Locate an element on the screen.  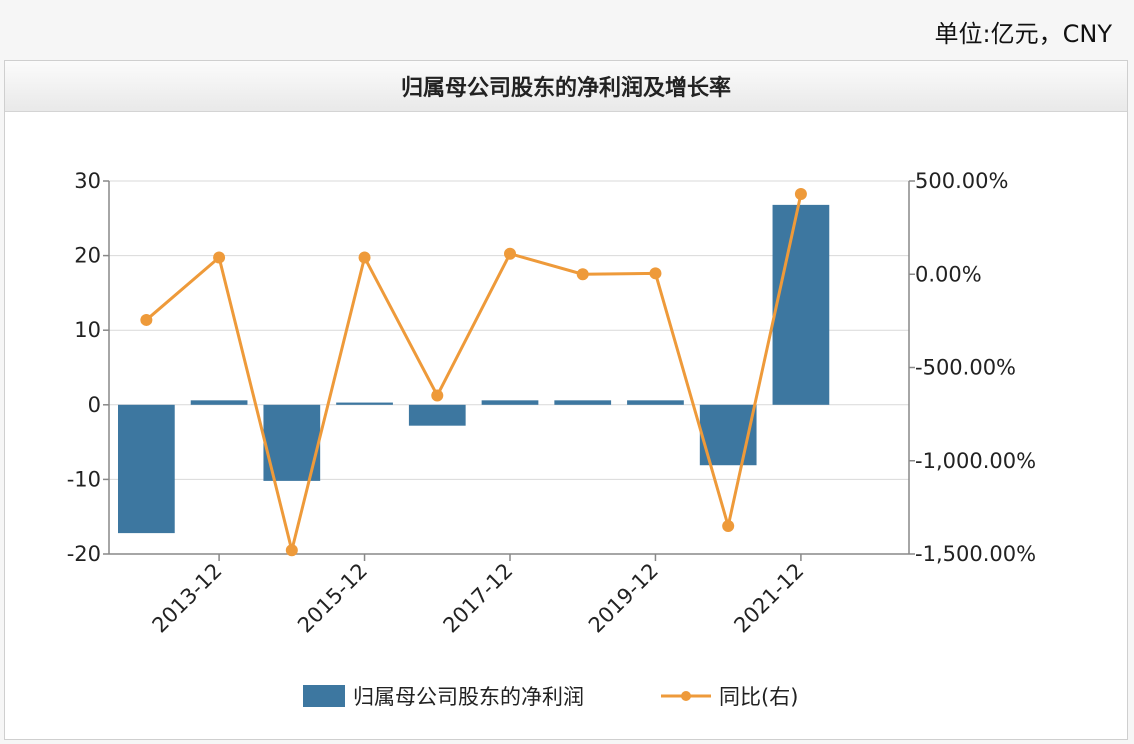
x-tick-label: 2015-12 is located at coordinates (332, 598).